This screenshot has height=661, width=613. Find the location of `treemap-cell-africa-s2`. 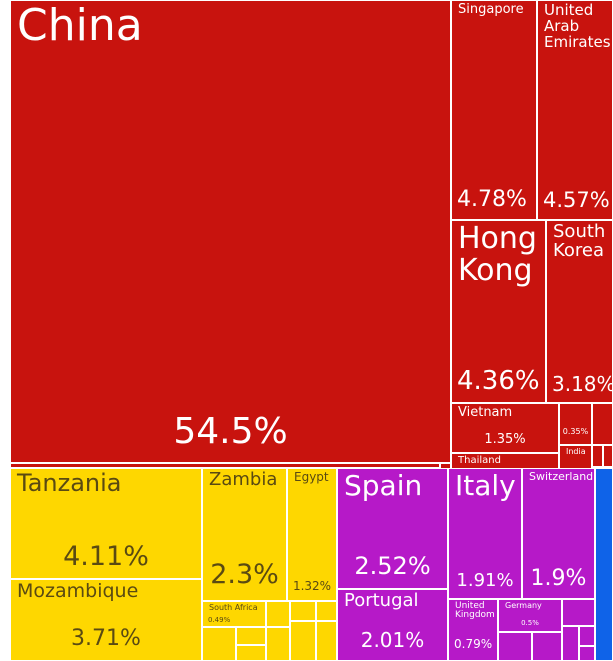

treemap-cell-africa-s2 is located at coordinates (303, 611).